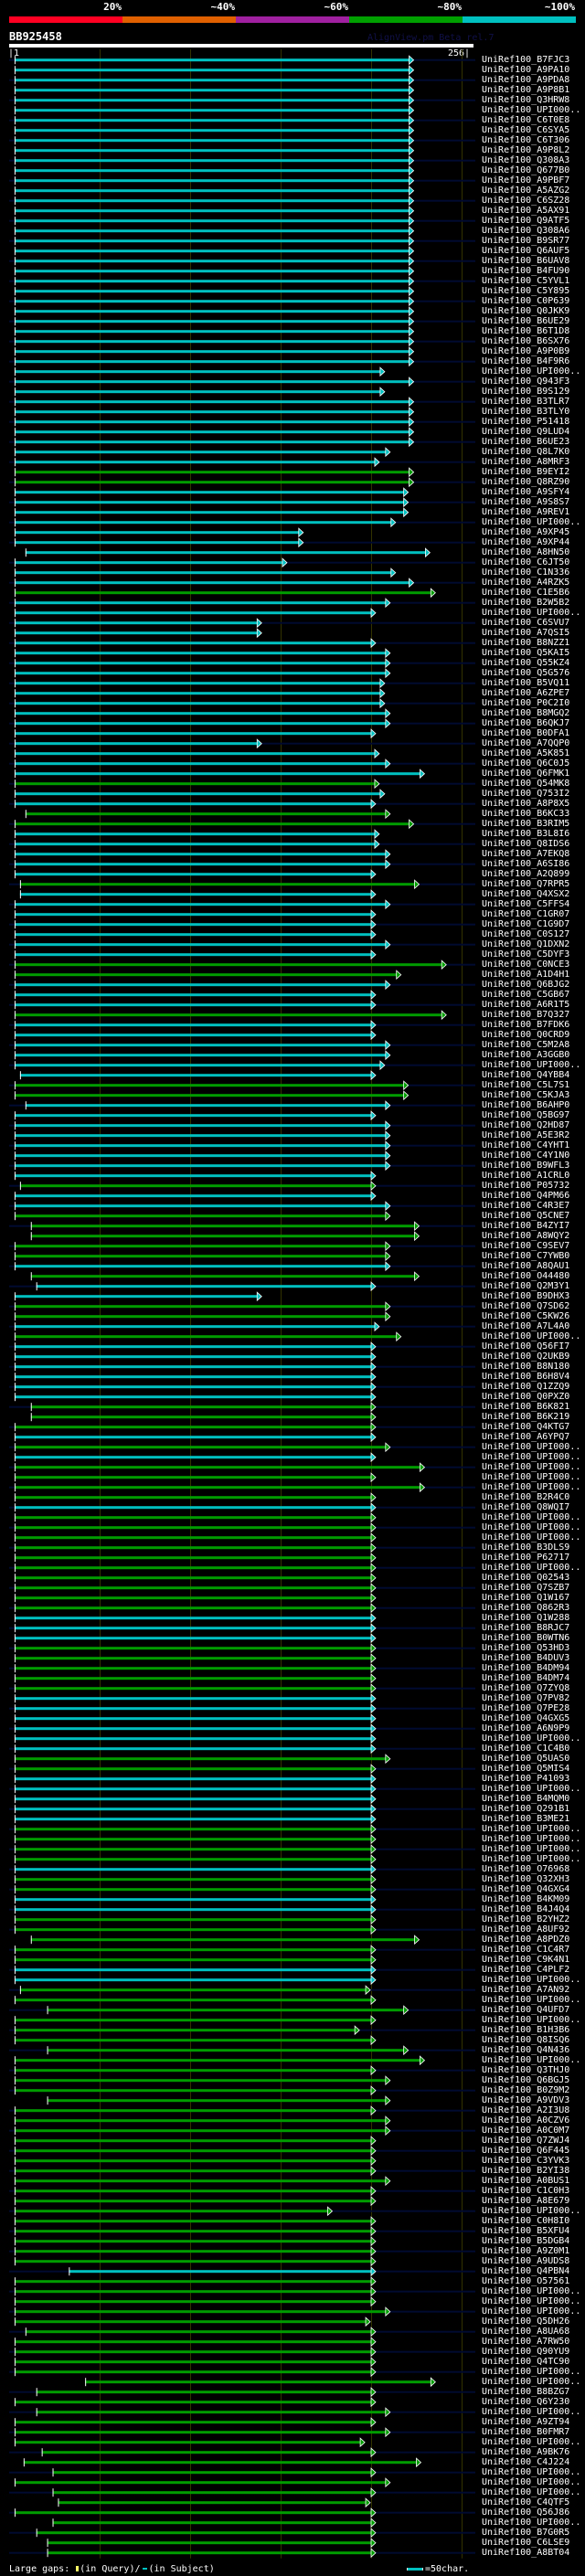 The width and height of the screenshot is (585, 2576). What do you see at coordinates (526, 1406) in the screenshot?
I see `hit-label: UniRef100_B6K821` at bounding box center [526, 1406].